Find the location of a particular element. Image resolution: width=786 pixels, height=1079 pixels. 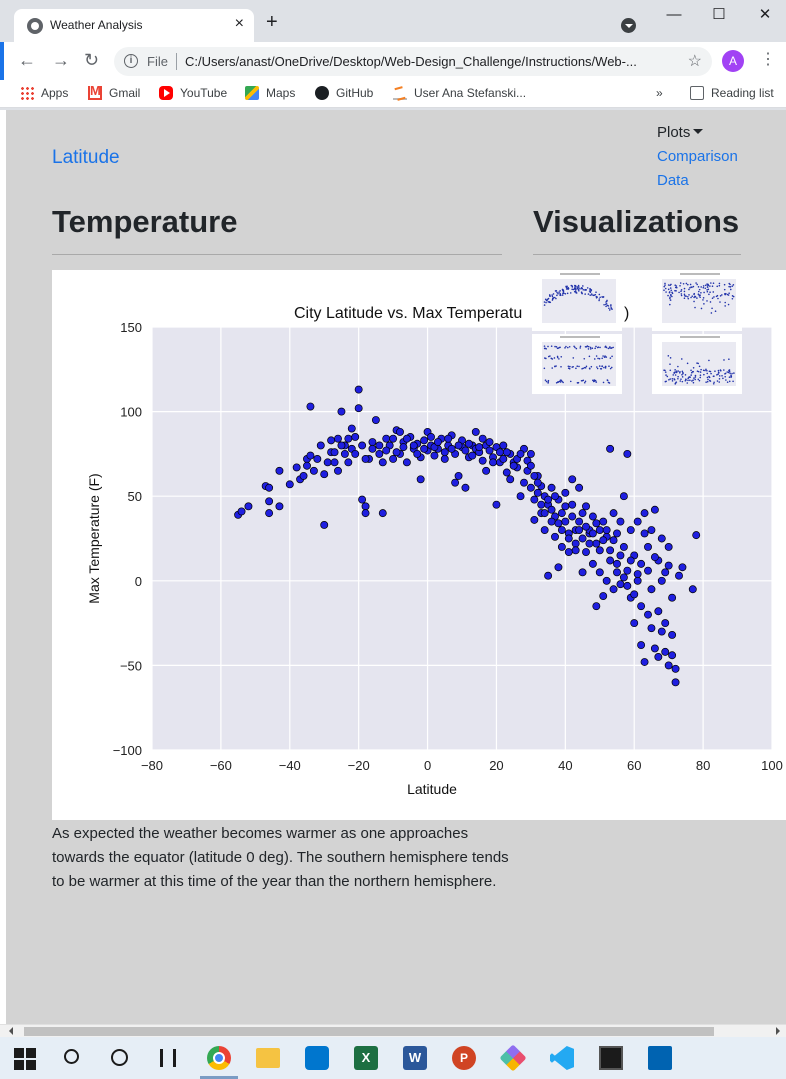

photos-icon is located at coordinates (660, 1058).